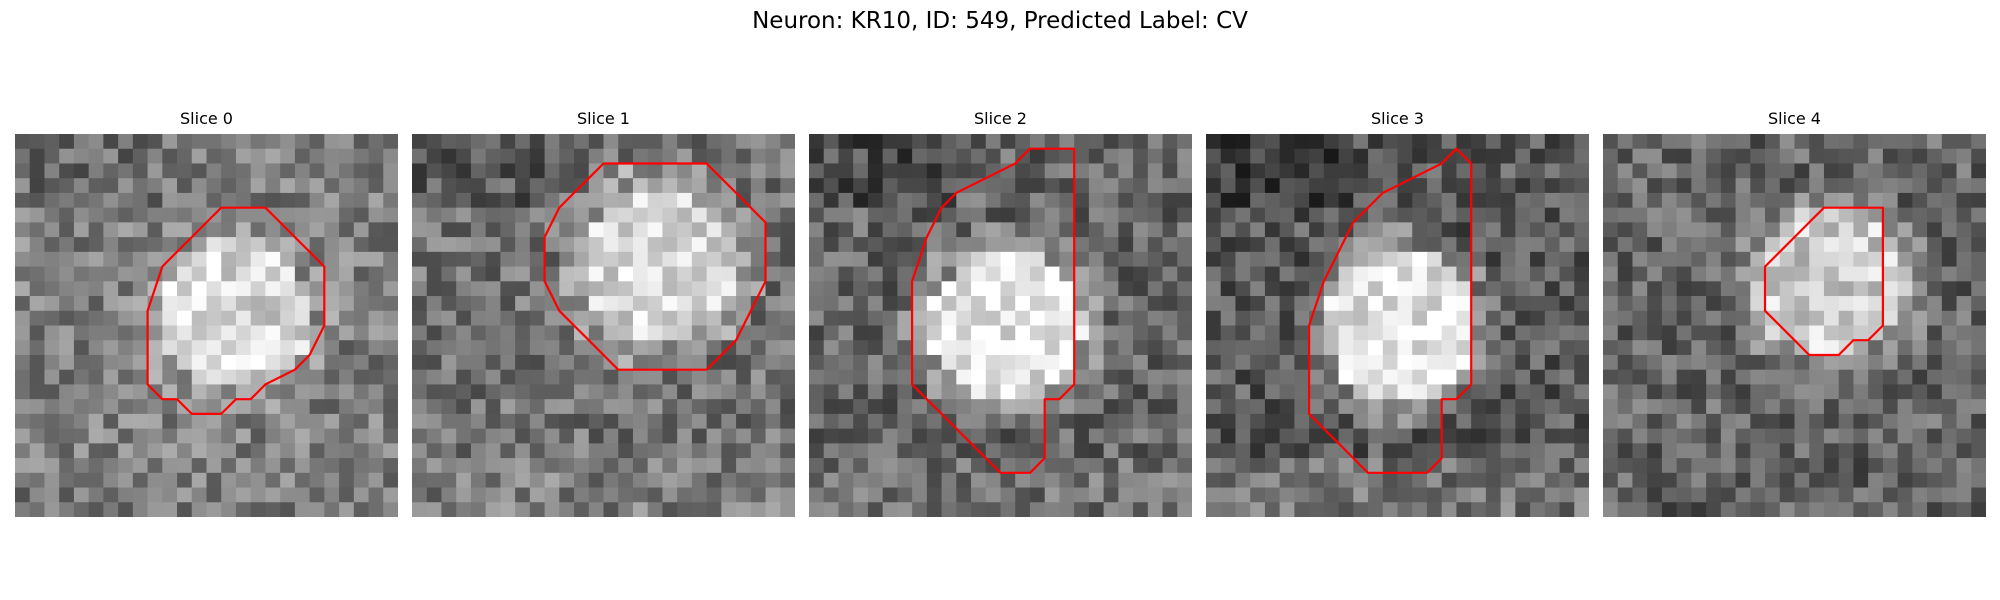 The image size is (2000, 600). Describe the element at coordinates (206, 118) in the screenshot. I see `slice-title: Slice 0` at that location.